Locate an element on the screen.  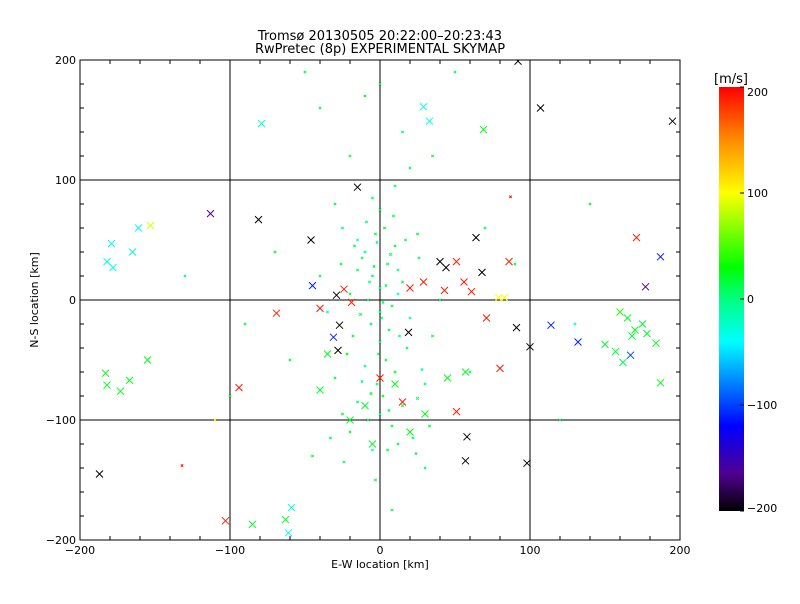
colorbar-tick-label: 100 is located at coordinates (757, 193).